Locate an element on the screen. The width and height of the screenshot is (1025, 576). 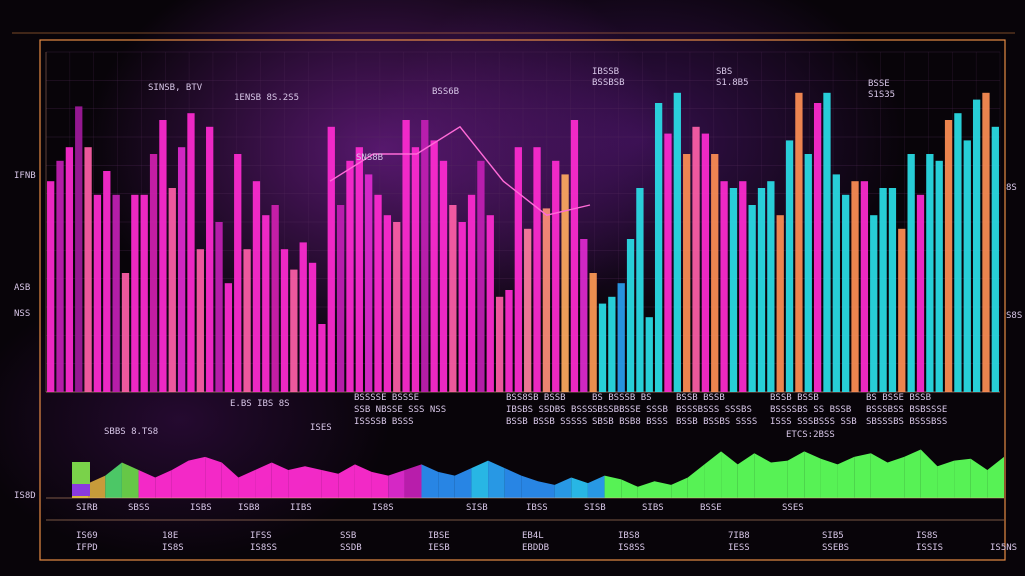
legend-text: BSSSBSSS SSSBS is located at coordinates (714, 410).